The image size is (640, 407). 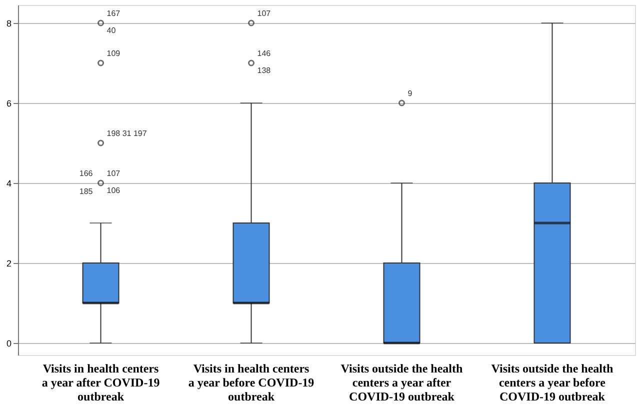 I want to click on annotation: 185, so click(x=86, y=191).